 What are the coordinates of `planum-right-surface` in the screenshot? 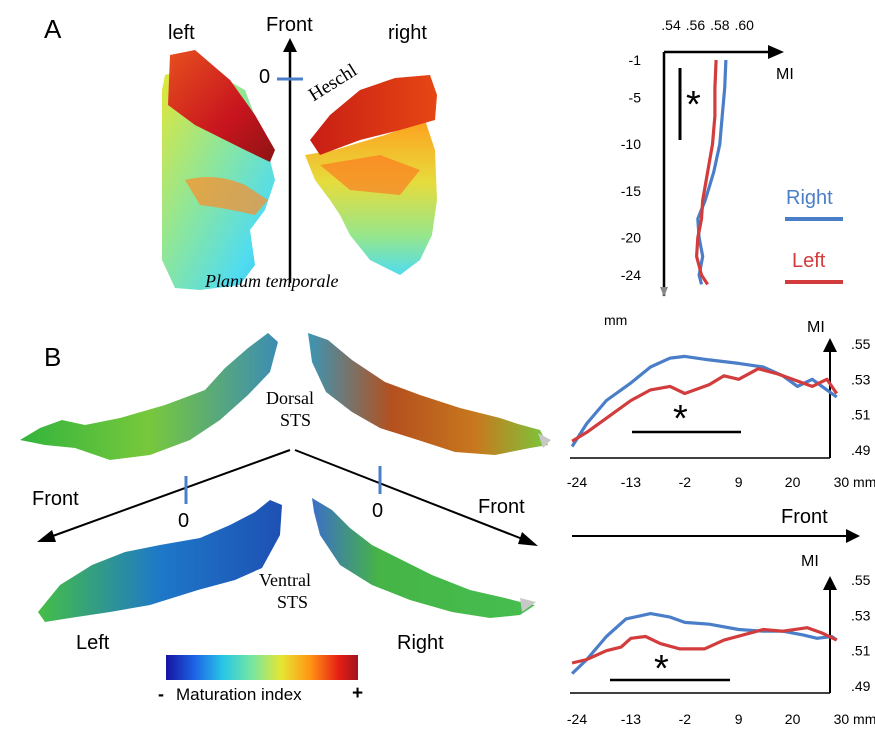 It's located at (371, 197).